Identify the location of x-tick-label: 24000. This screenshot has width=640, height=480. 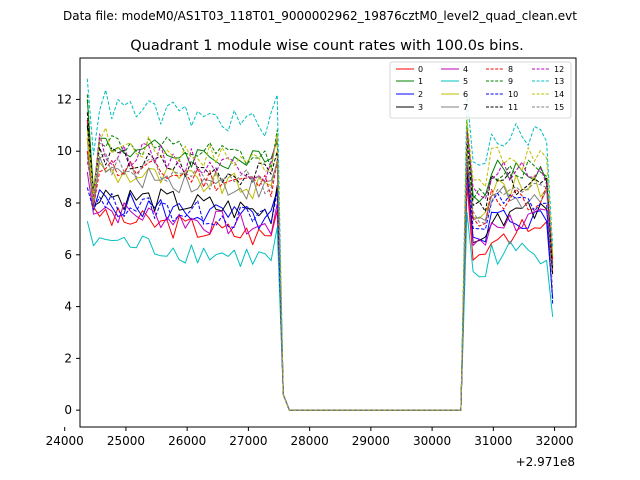
(65, 441).